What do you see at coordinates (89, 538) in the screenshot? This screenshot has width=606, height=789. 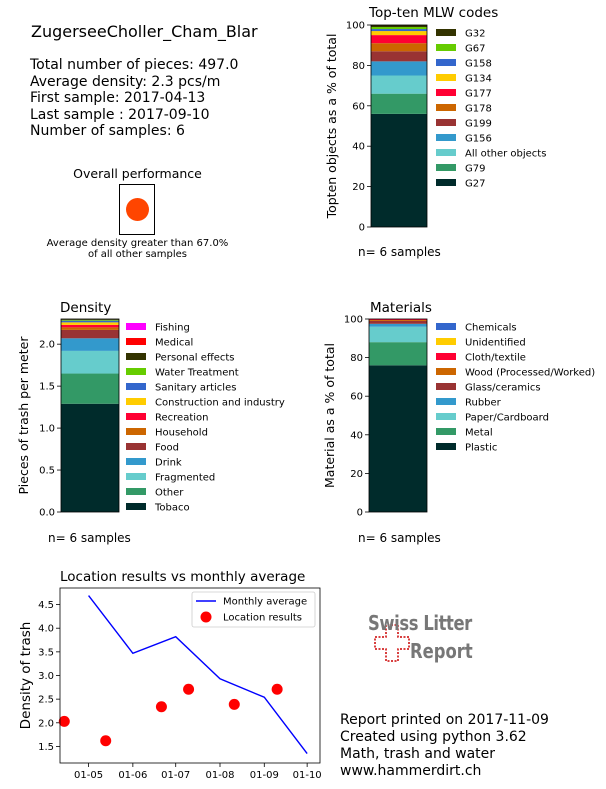 I see `density-sample-count: n= 6 samples` at bounding box center [89, 538].